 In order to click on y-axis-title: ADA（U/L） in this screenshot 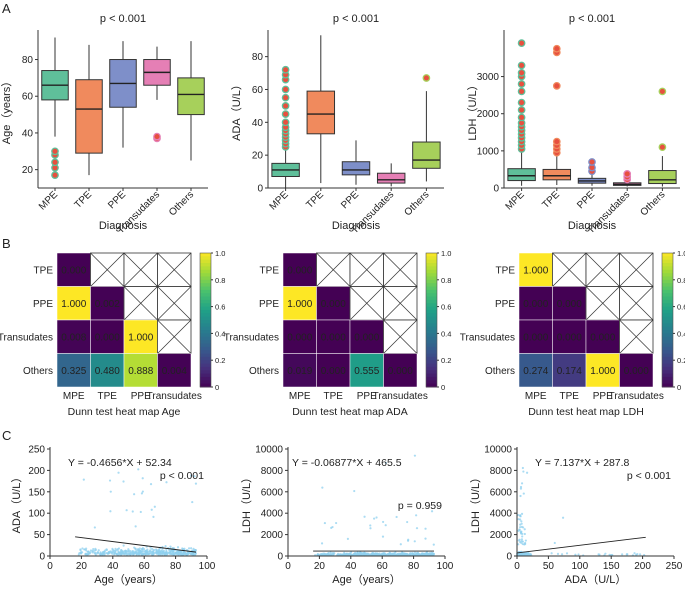, I will do `click(236, 110)`.